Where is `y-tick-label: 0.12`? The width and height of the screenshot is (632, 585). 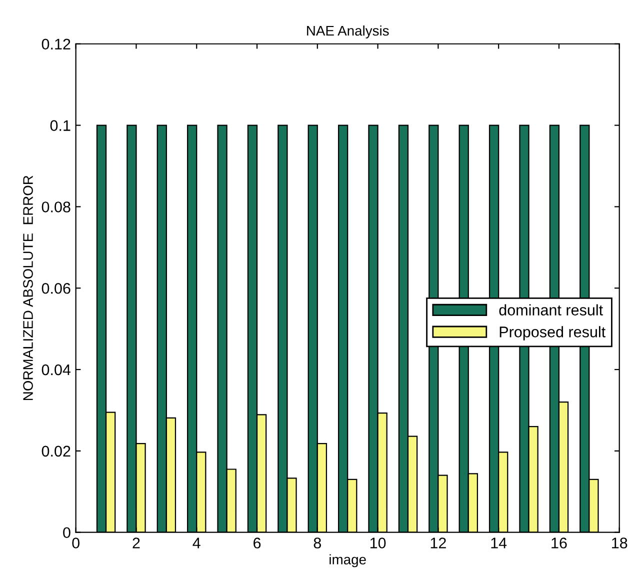
y-tick-label: 0.12 is located at coordinates (56, 44).